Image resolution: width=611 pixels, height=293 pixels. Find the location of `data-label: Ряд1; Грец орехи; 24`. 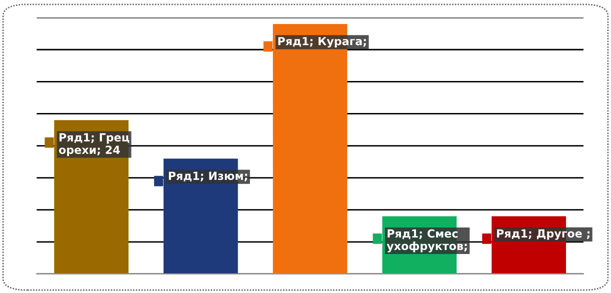

data-label: Ряд1; Грец орехи; 24 is located at coordinates (94, 144).